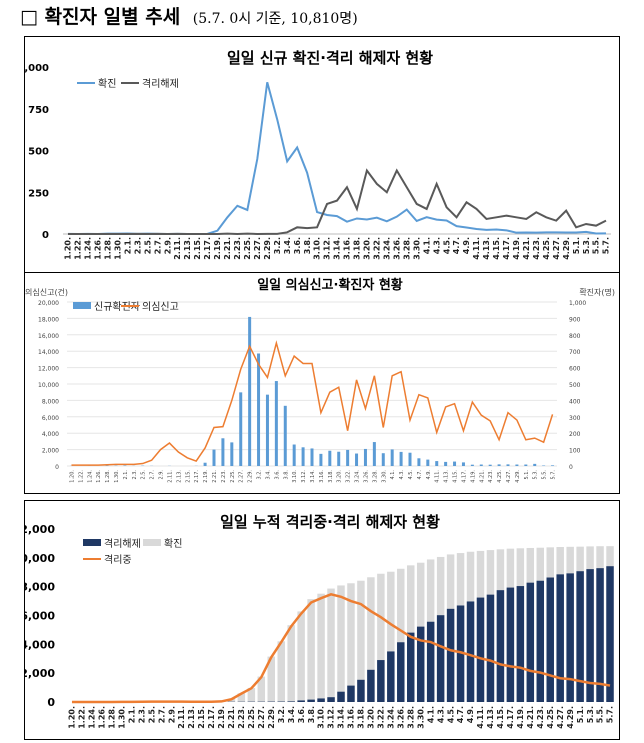 The width and height of the screenshot is (644, 743). I want to click on x-tick-label: 2.25., so click(251, 717).